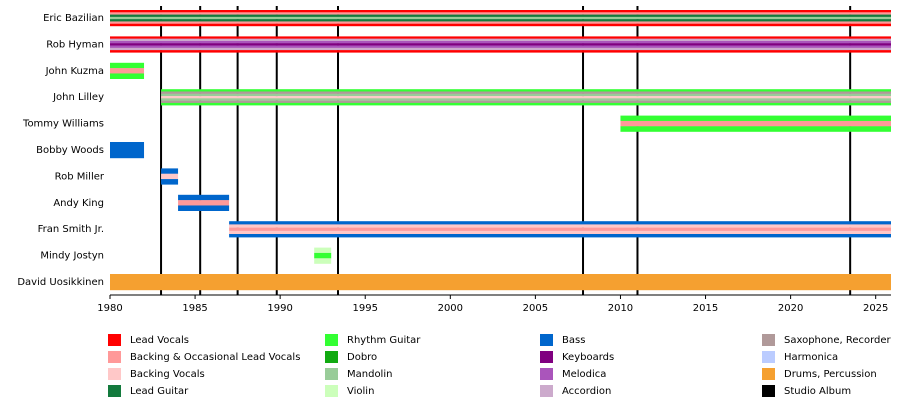 Image resolution: width=900 pixels, height=400 pixels. I want to click on x-tick-label: 2005, so click(535, 308).